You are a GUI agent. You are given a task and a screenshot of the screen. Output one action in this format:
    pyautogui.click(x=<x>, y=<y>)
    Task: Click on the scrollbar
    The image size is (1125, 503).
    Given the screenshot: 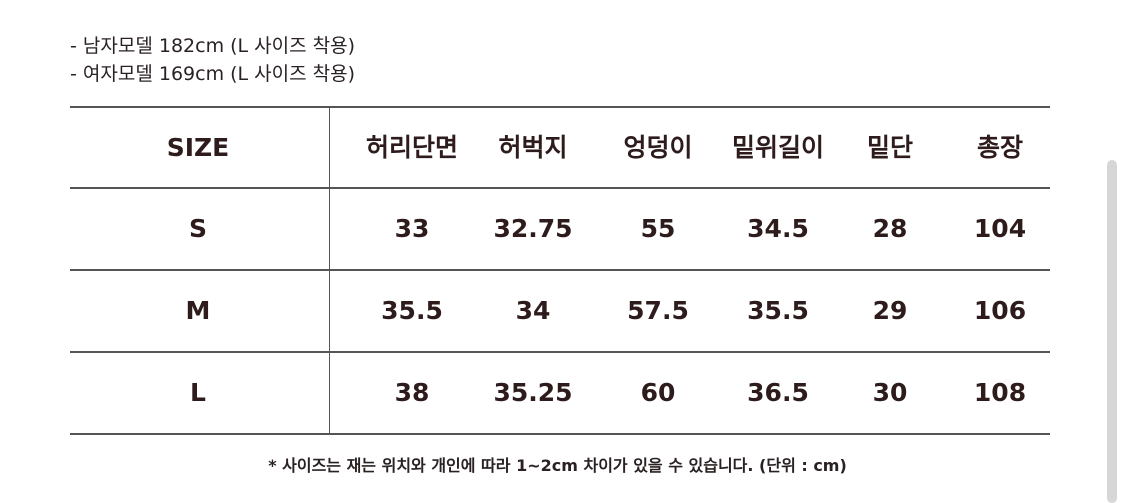 What is the action you would take?
    pyautogui.click(x=1112, y=331)
    